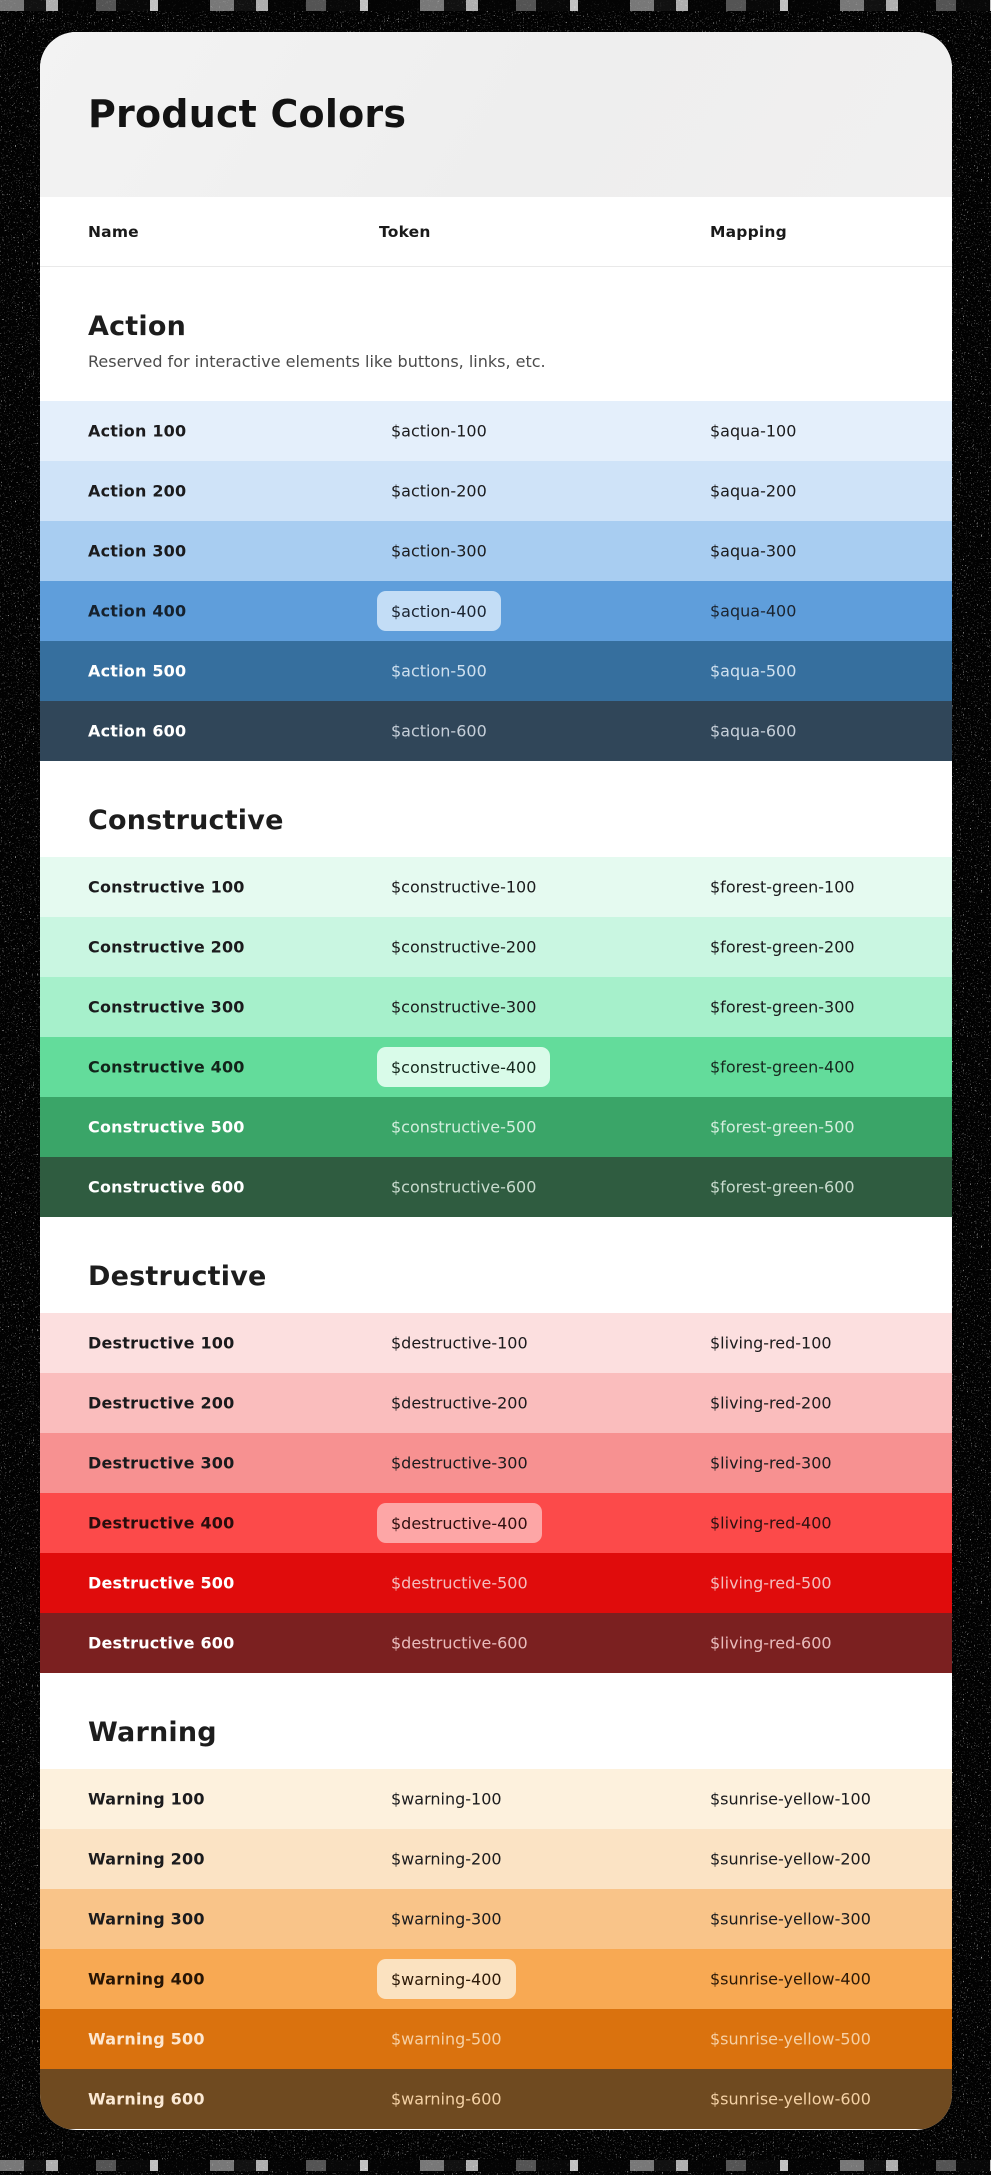  I want to click on row-name: Destructive 600, so click(161, 1643).